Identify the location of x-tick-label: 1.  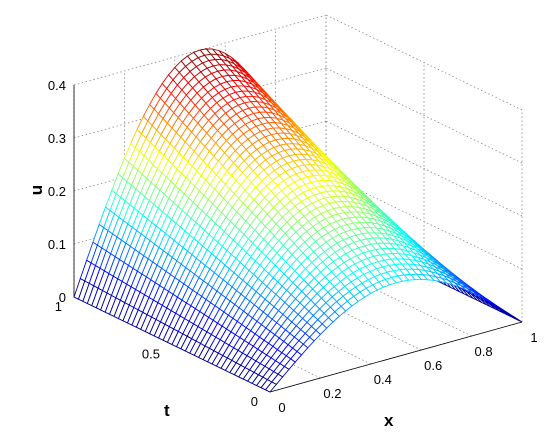
(533, 337).